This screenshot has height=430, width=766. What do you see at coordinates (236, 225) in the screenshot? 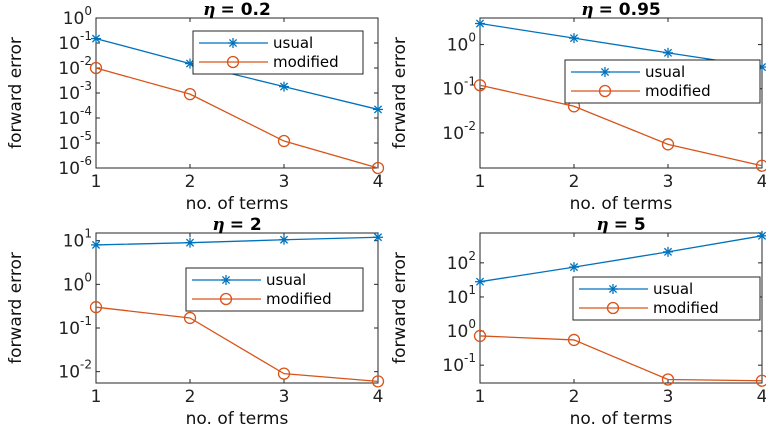
I see `chart-title: η = 2` at bounding box center [236, 225].